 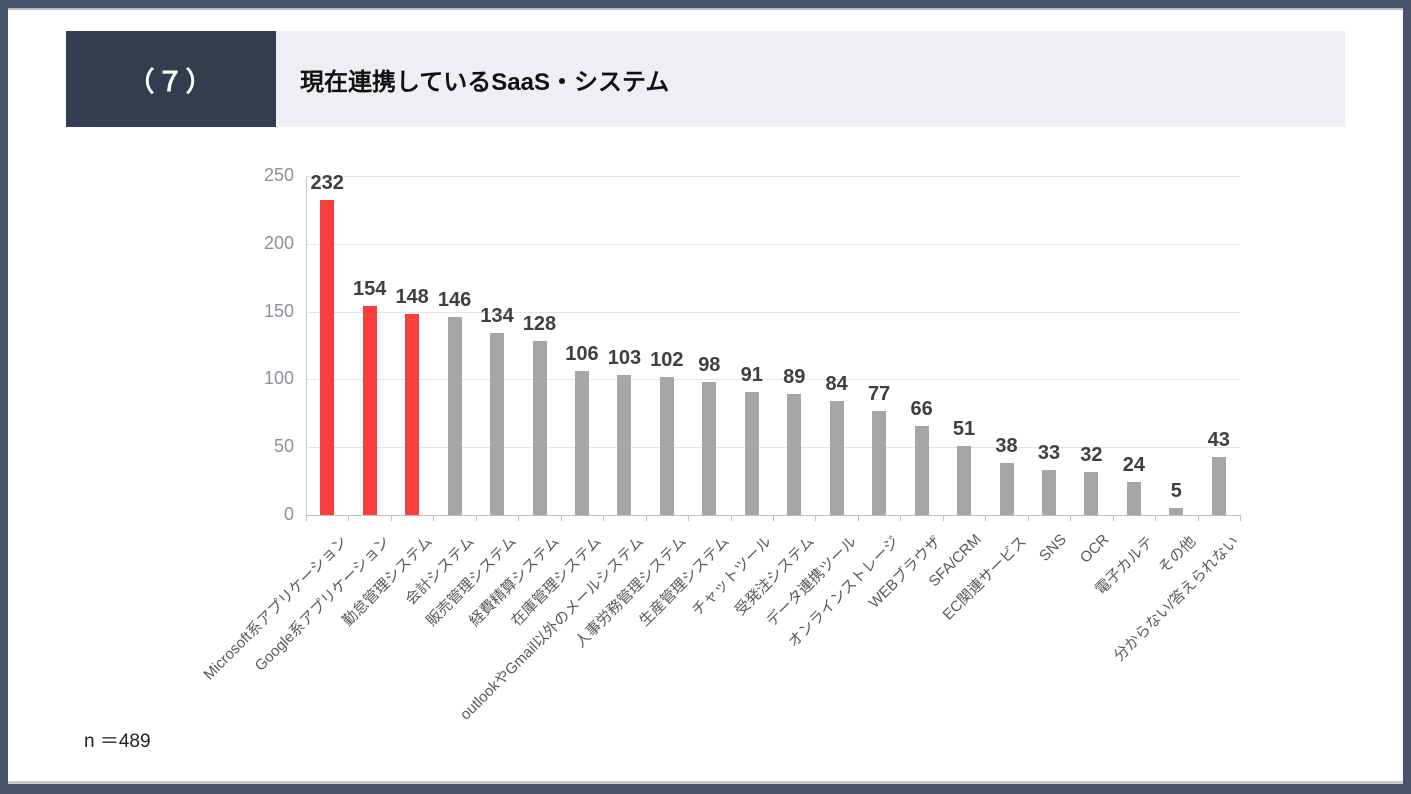 I want to click on bar-value-label: 146, so click(x=454, y=300).